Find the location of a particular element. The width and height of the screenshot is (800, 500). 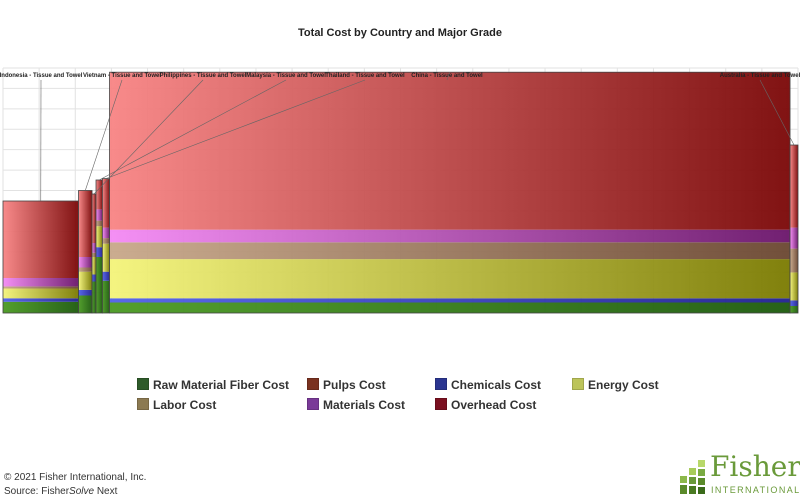

bar-indonesia-tissue-and-towel is located at coordinates (40, 257).